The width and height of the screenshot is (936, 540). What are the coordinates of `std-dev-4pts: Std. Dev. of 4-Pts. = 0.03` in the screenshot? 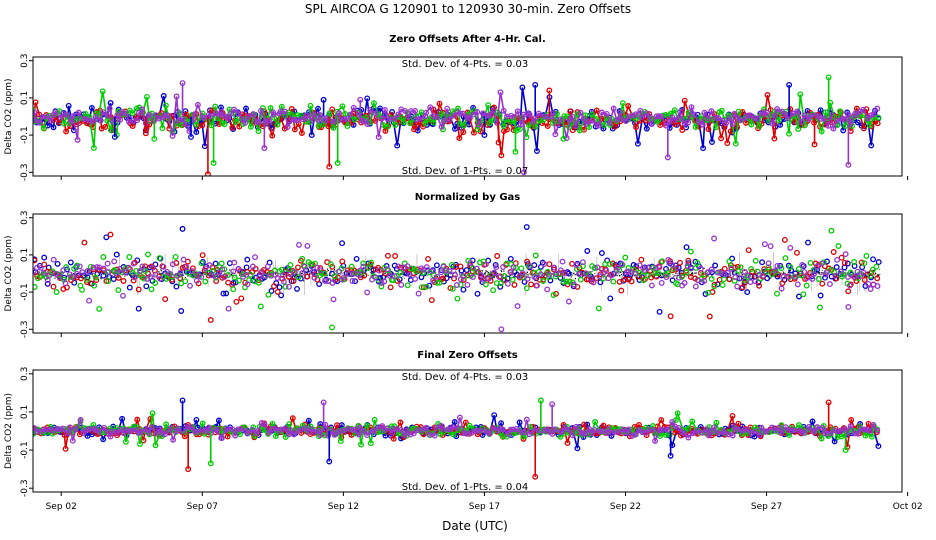 It's located at (465, 377).